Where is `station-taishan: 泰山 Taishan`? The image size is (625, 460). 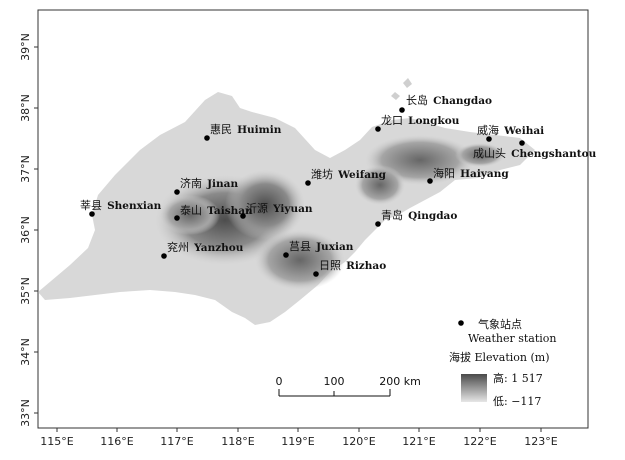 station-taishan: 泰山 Taishan is located at coordinates (213, 210).